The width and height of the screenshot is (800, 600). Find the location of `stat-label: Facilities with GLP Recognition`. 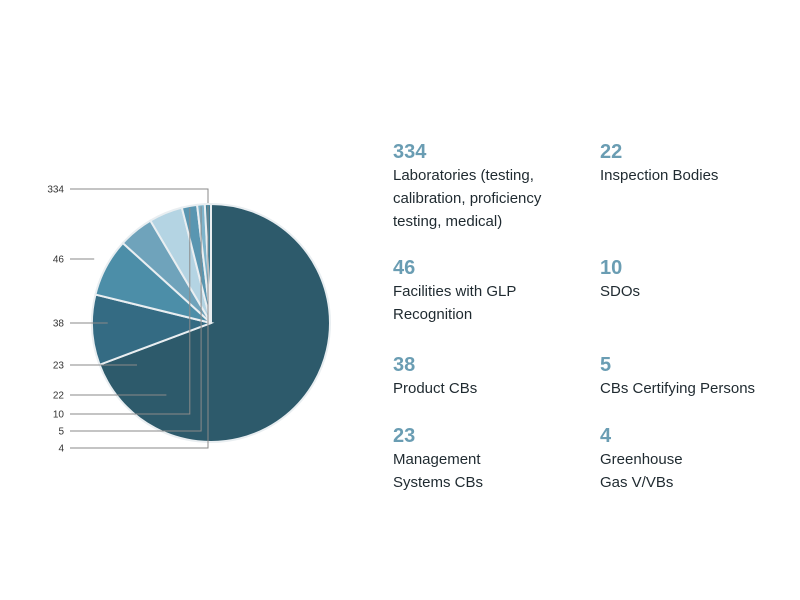

stat-label: Facilities with GLP Recognition is located at coordinates (455, 303).